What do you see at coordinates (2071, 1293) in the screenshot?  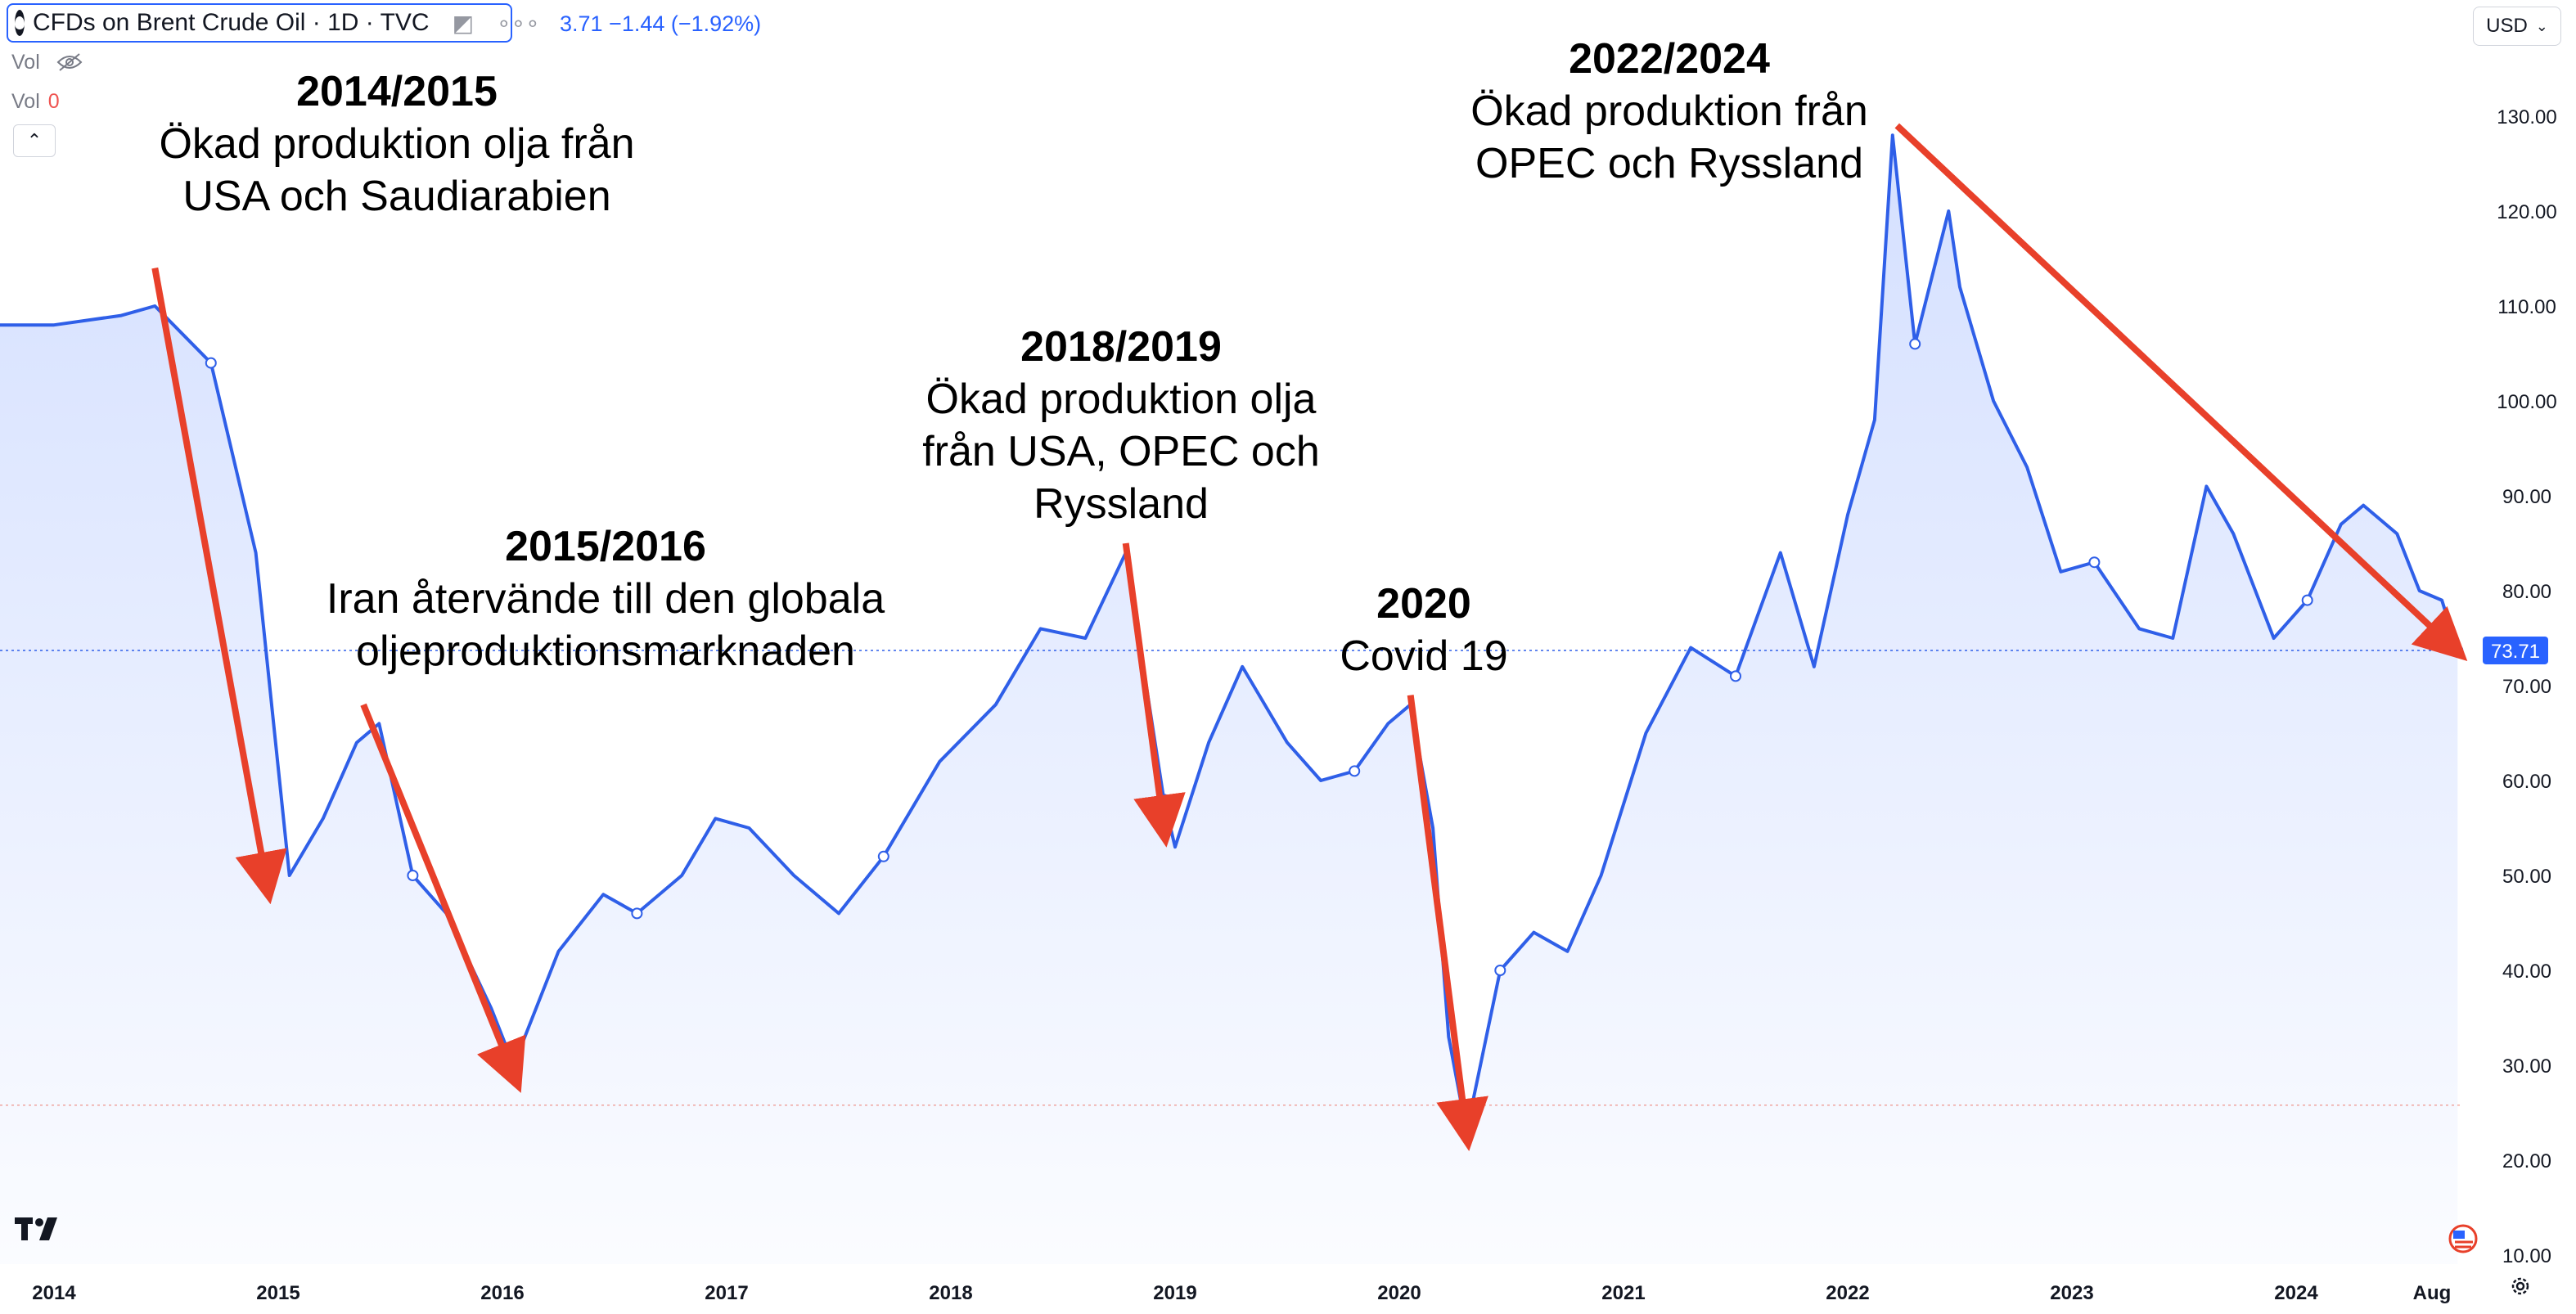 I see `x-tick-label: 2023` at bounding box center [2071, 1293].